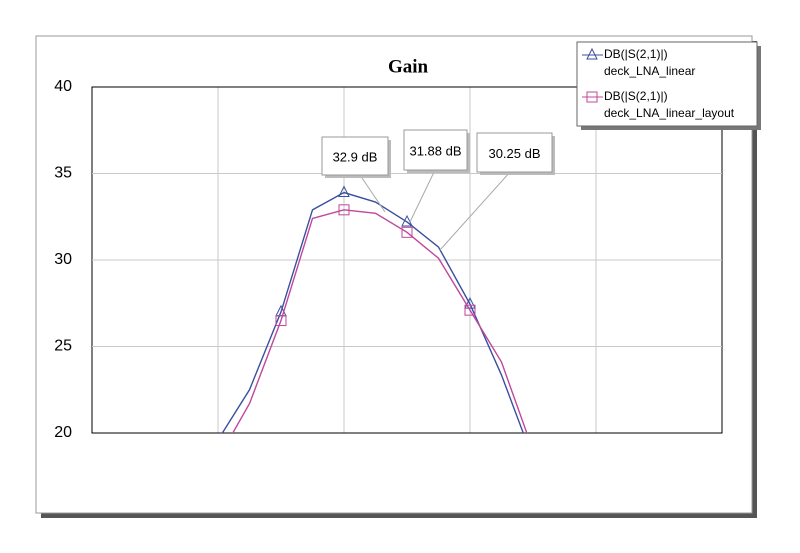 Image resolution: width=800 pixels, height=553 pixels. Describe the element at coordinates (667, 84) in the screenshot. I see `legend-box` at that location.